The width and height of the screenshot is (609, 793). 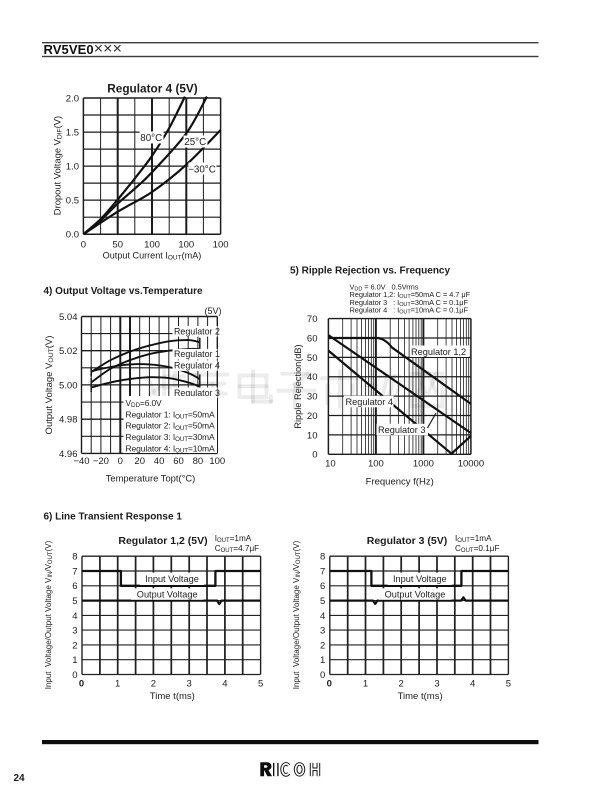 I want to click on svg-text:5) Ripple Rejection vs. Freque: 5) Ripple Rejection vs. Frequency, so click(x=370, y=271).